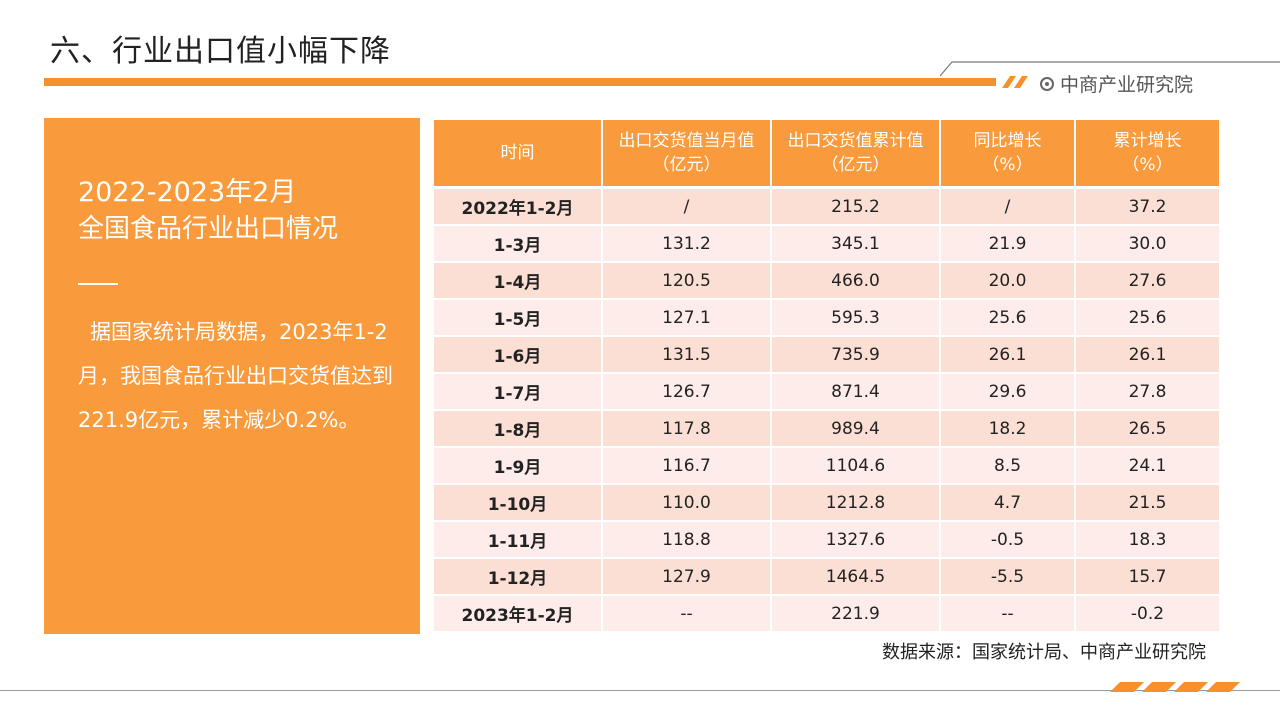 This screenshot has height=720, width=1280. What do you see at coordinates (1148, 614) in the screenshot?
I see `table-cell: -0.2` at bounding box center [1148, 614].